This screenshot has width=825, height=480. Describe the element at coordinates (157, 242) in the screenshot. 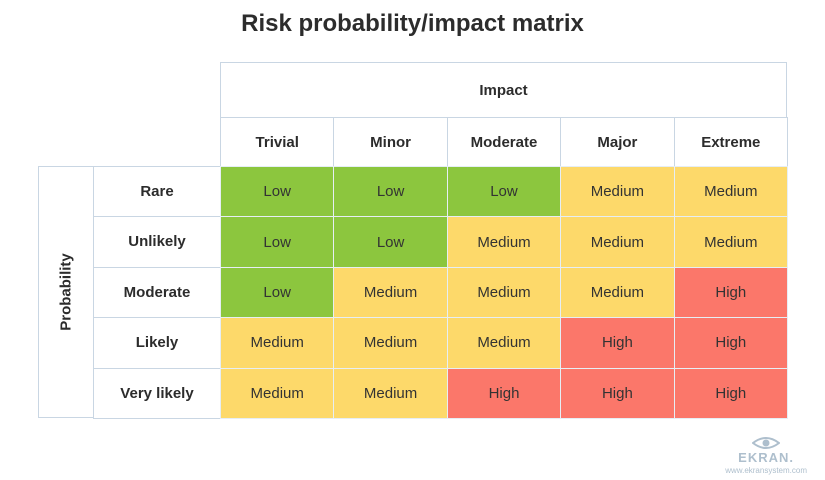

I see `probability-level-header: Unlikely` at that location.